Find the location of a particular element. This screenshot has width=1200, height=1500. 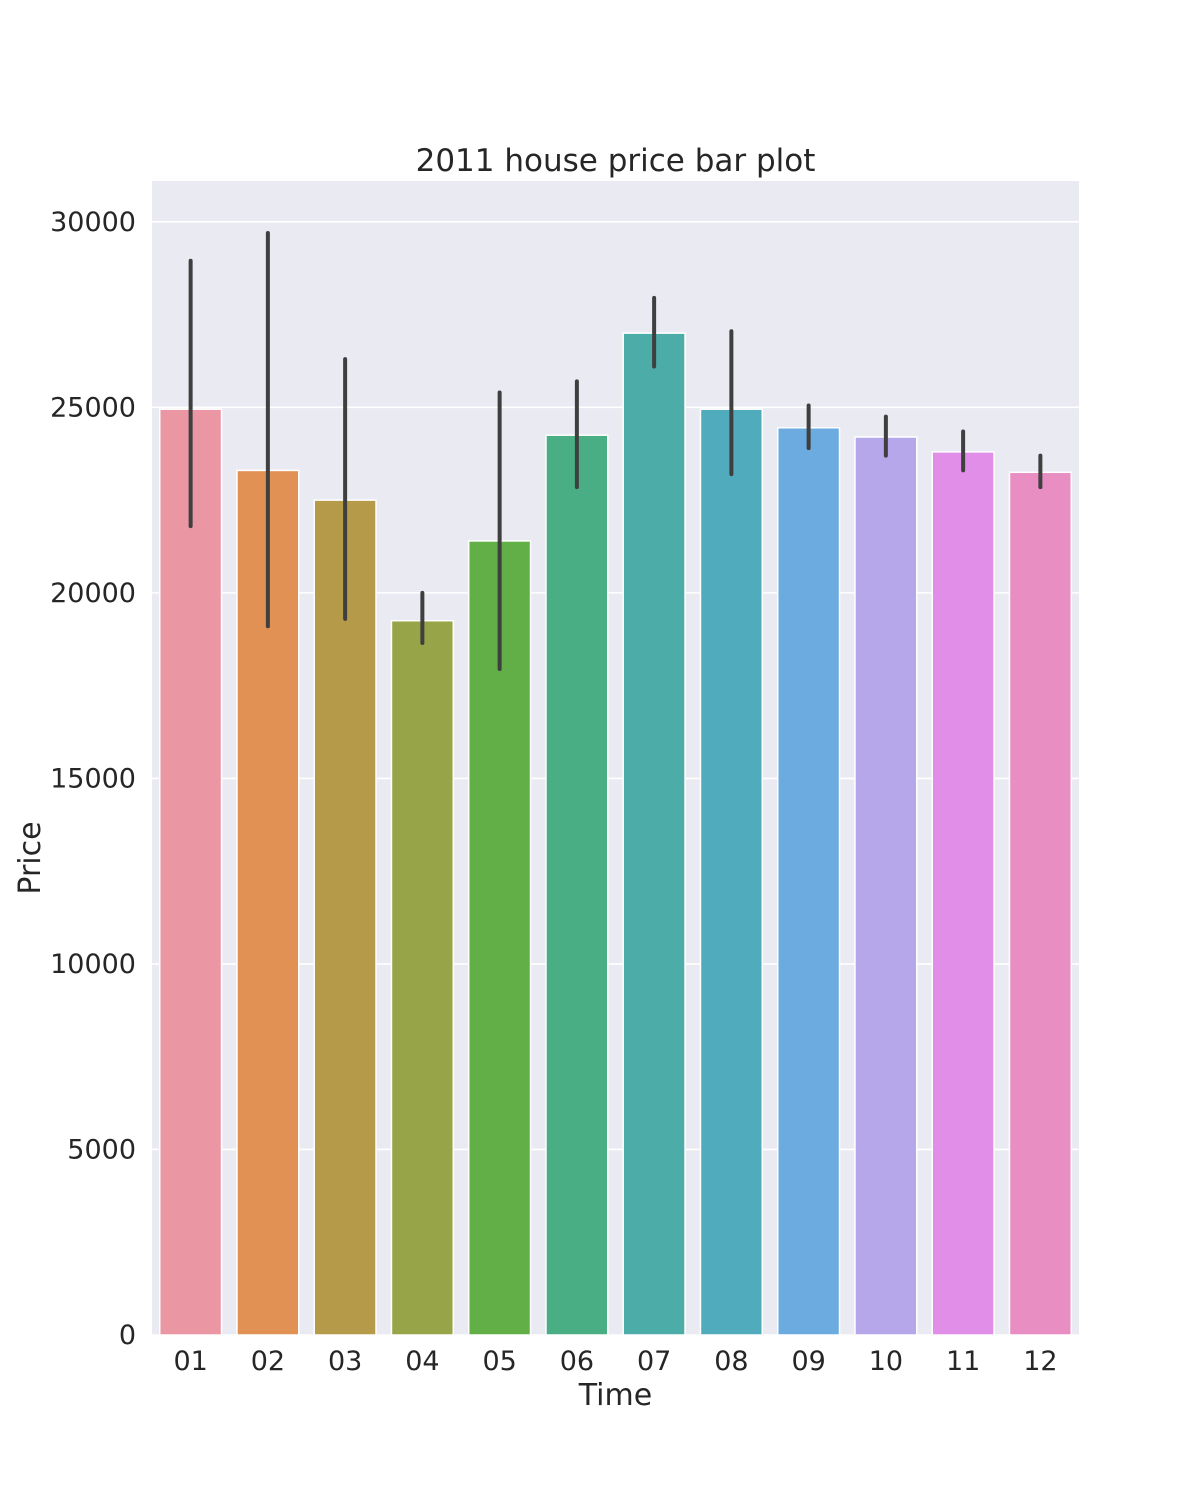

x-tick-label: 10 is located at coordinates (886, 1361).